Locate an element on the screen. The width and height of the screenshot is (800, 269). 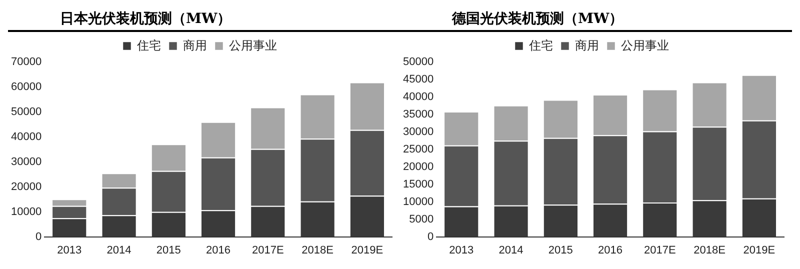
y-tick-label: 5000 is located at coordinates (421, 219).